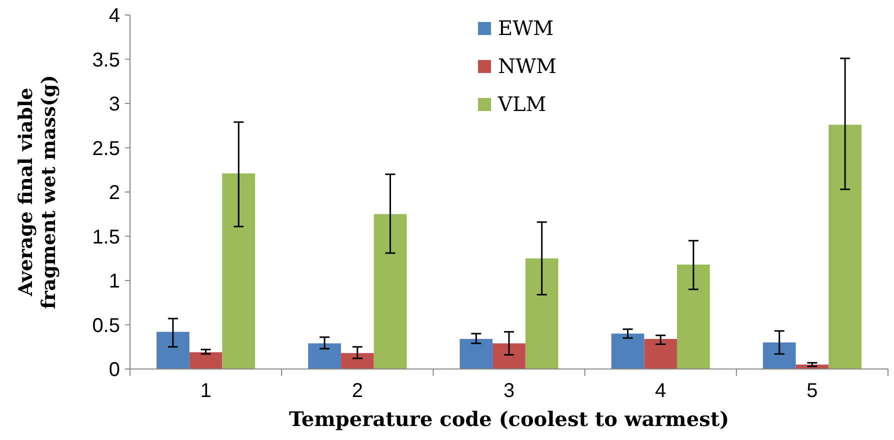 This screenshot has height=440, width=894. I want to click on y-axis-title: Average final viable fragment wet mass(g), so click(37, 192).